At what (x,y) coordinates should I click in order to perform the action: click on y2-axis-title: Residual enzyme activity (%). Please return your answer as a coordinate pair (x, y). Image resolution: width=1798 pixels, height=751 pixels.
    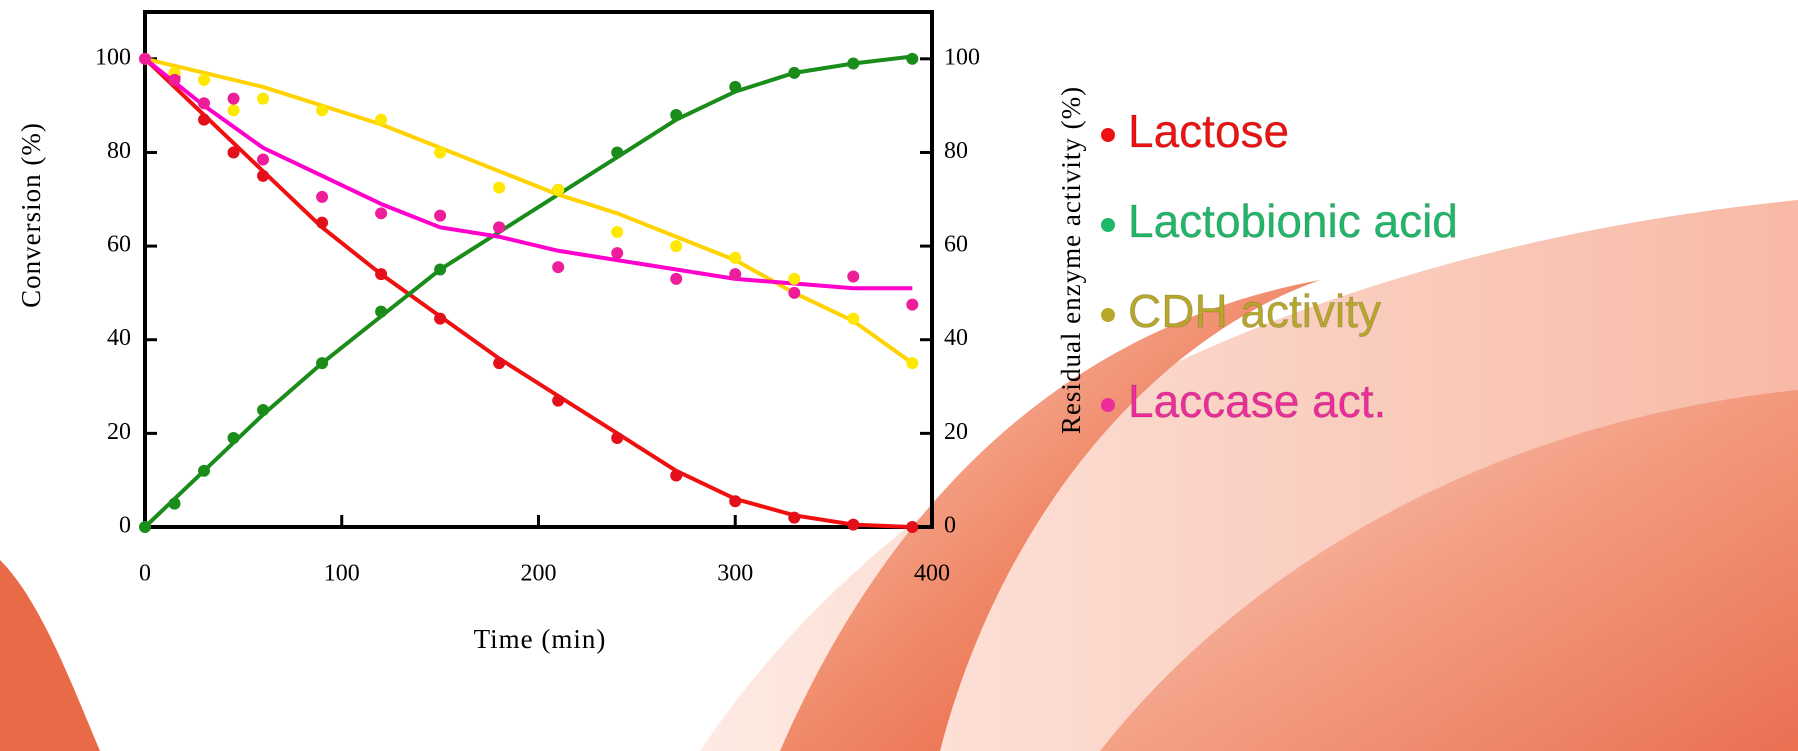
    Looking at the image, I should click on (1071, 260).